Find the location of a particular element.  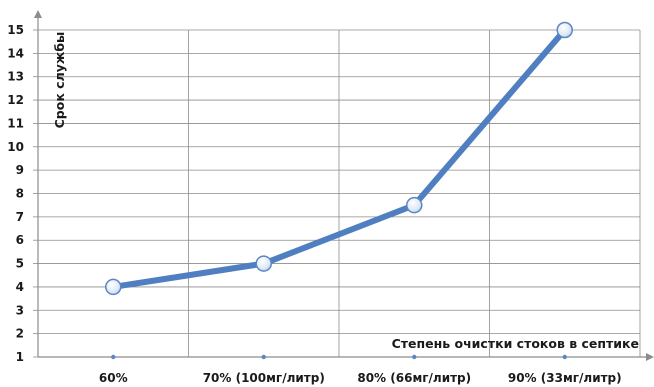

y-tick-label: 13 is located at coordinates (15, 77).